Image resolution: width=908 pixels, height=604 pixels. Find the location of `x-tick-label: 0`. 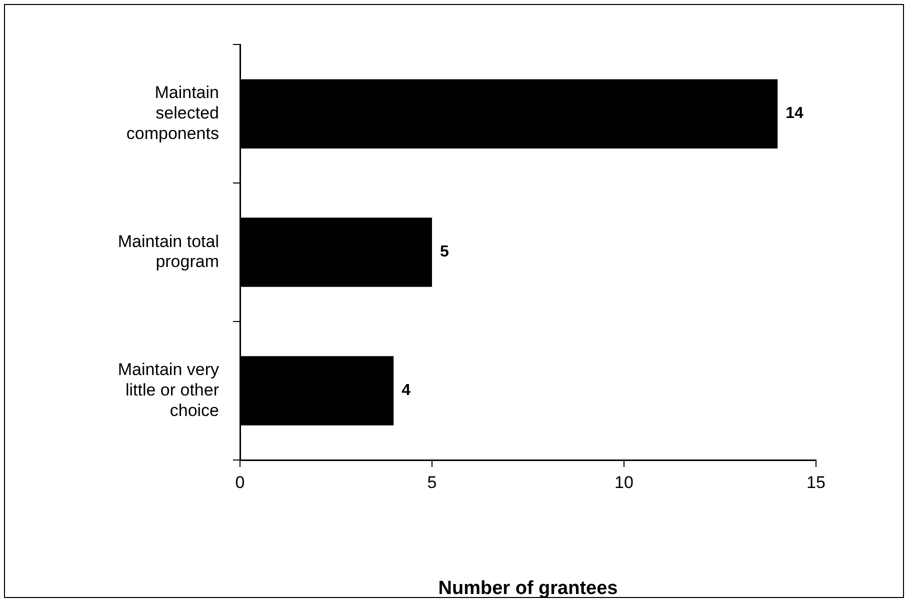

x-tick-label: 0 is located at coordinates (240, 482).